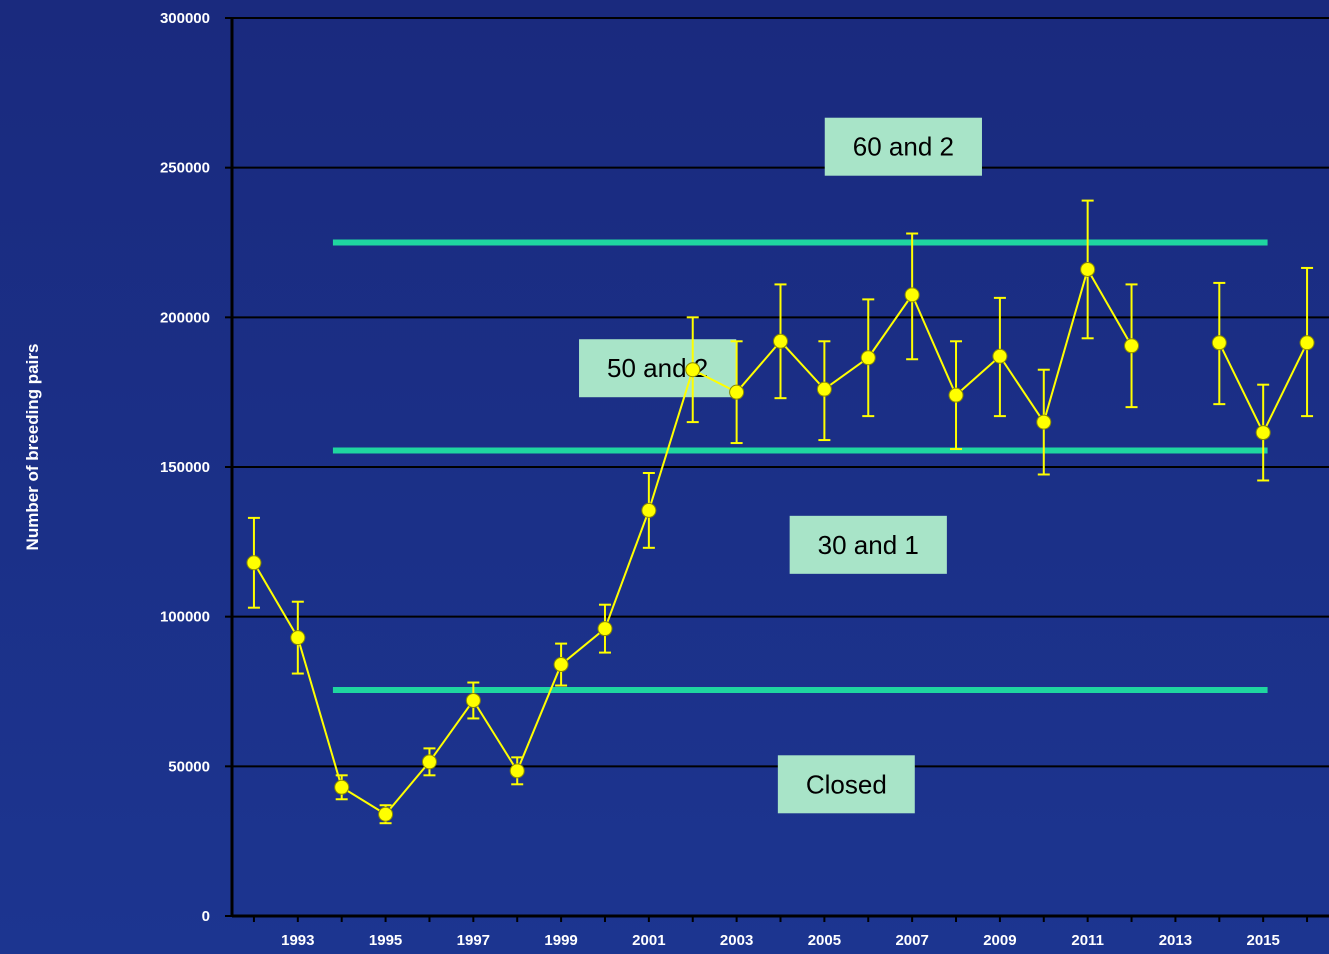  I want to click on zone-label-text: 60 and 2, so click(903, 147).